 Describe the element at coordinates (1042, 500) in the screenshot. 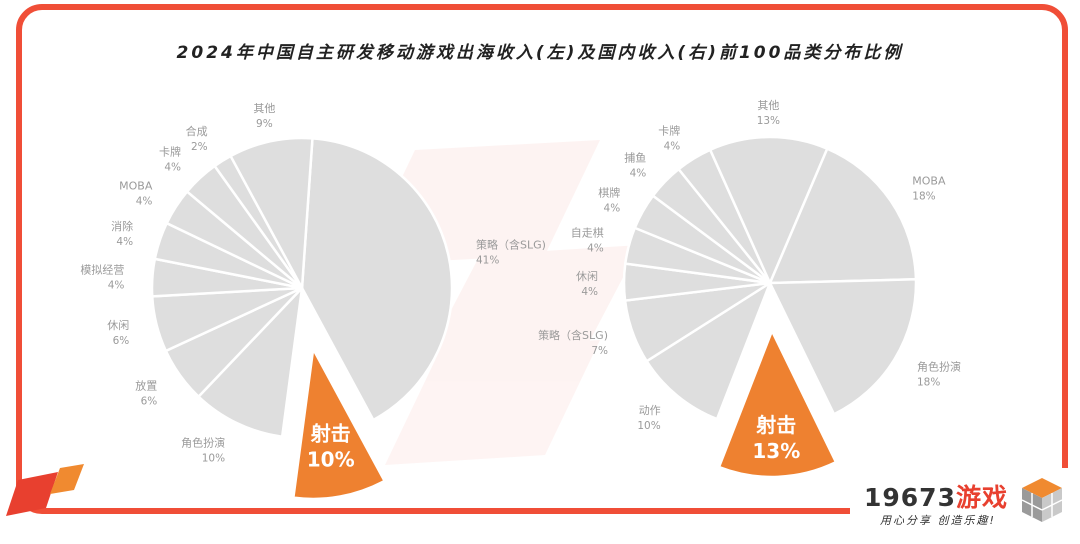

I see `cube-icon` at that location.